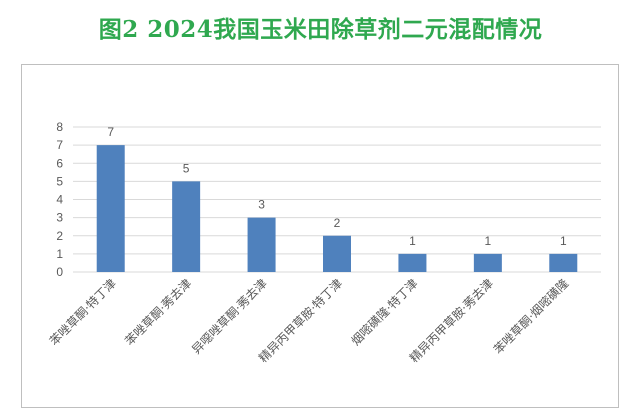 The height and width of the screenshot is (419, 641). Describe the element at coordinates (530, 316) in the screenshot. I see `x-tick-label: 苯唑草酮·烟嘧磺隆` at that location.